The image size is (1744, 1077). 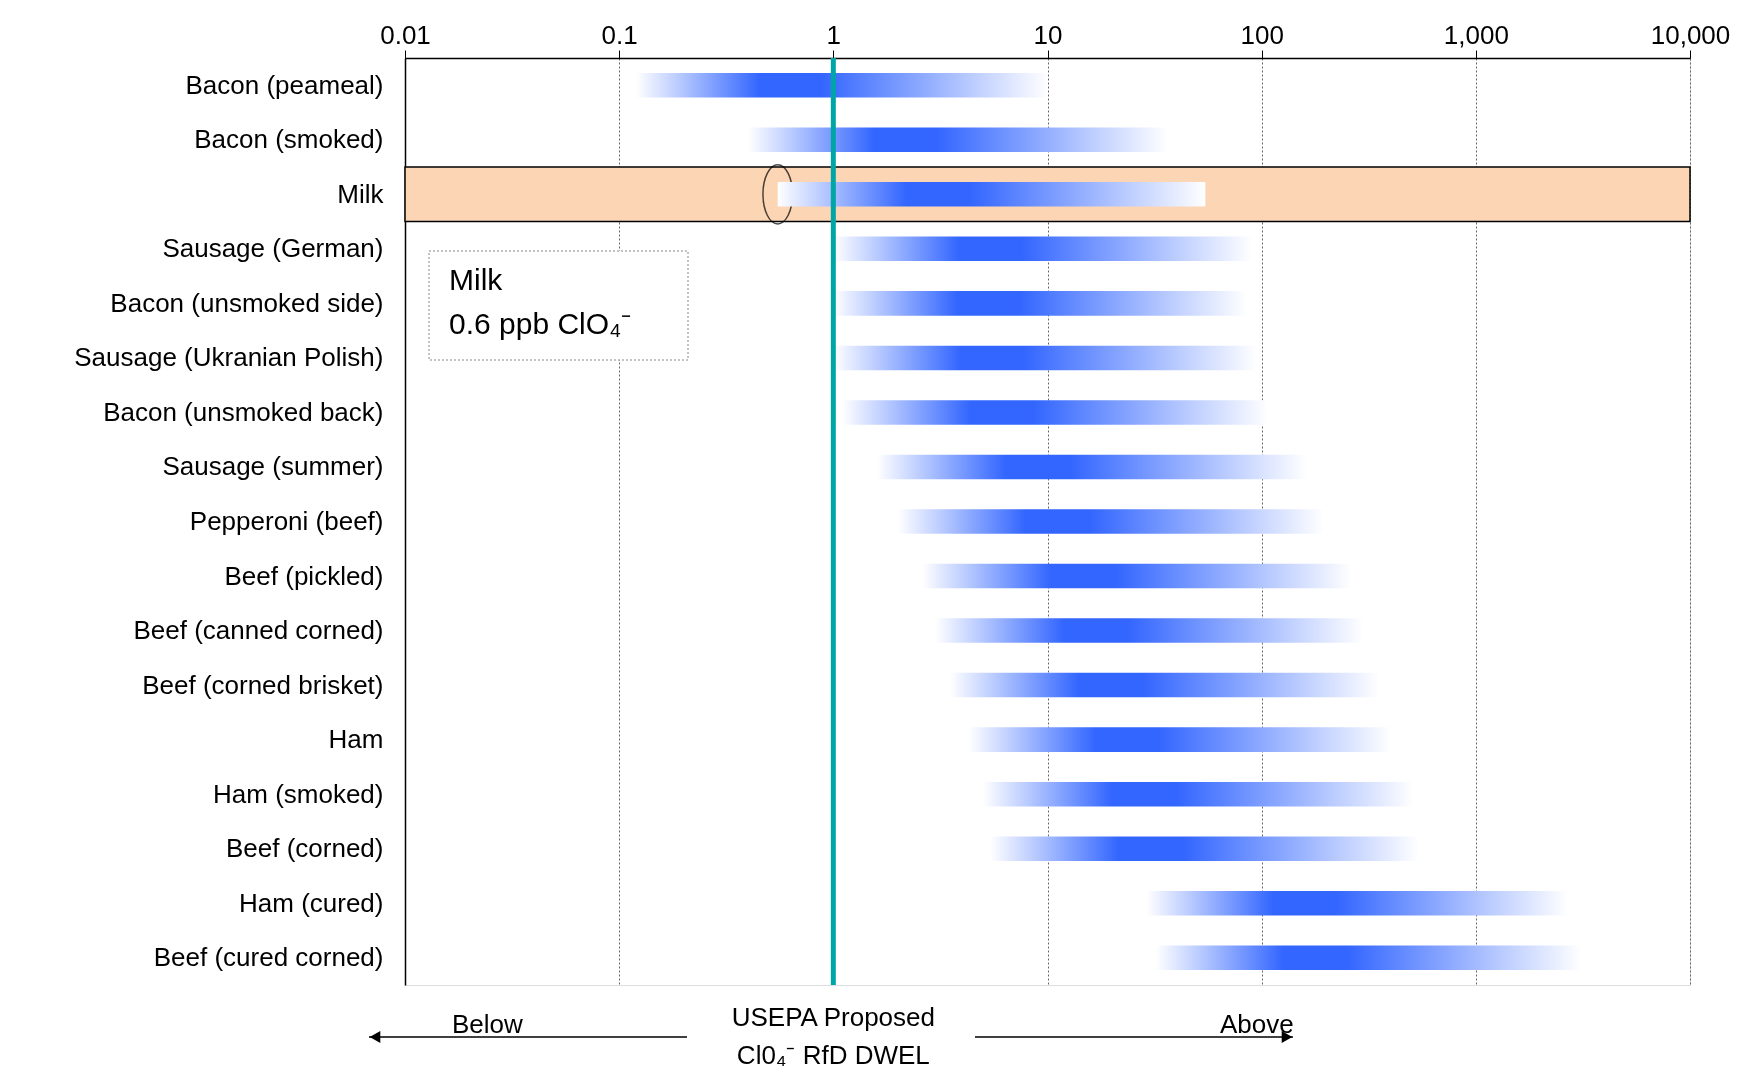 I want to click on y-tick-label: Beef (canned corned), so click(x=258, y=630).